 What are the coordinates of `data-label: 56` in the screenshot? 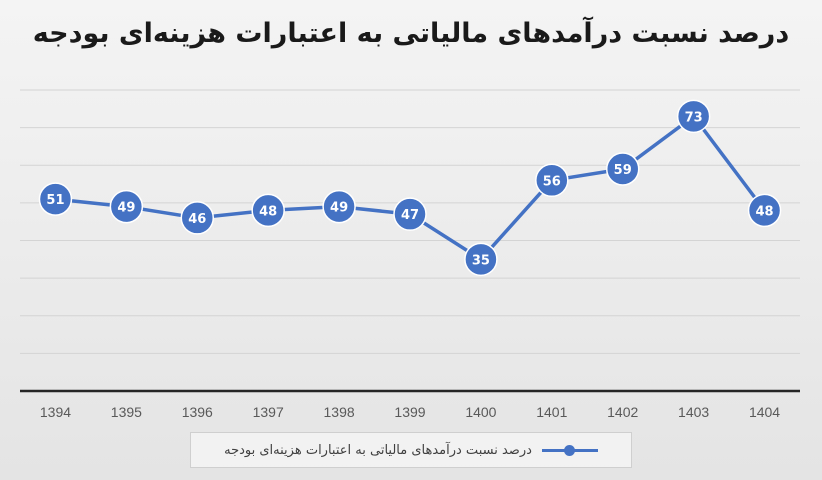 It's located at (552, 181).